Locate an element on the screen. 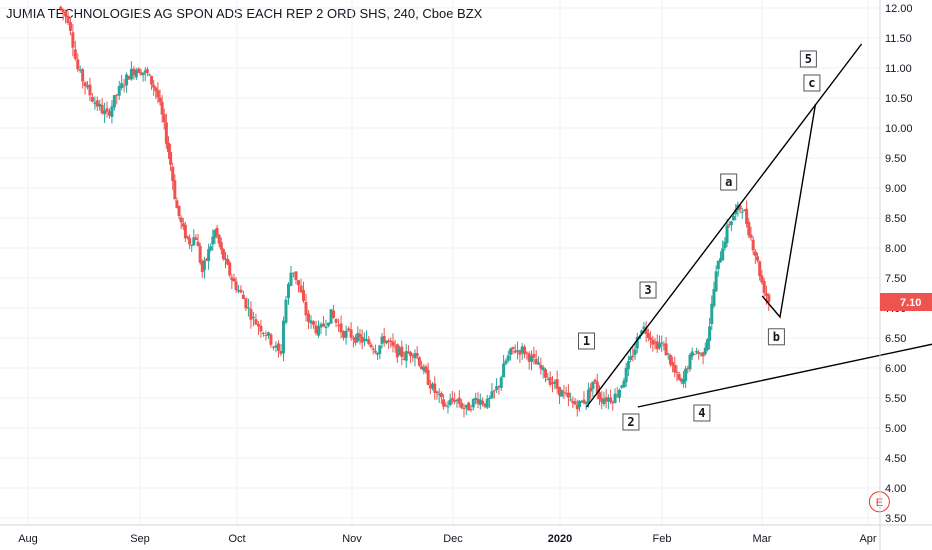  y-tick-label: 9.50 is located at coordinates (895, 159).